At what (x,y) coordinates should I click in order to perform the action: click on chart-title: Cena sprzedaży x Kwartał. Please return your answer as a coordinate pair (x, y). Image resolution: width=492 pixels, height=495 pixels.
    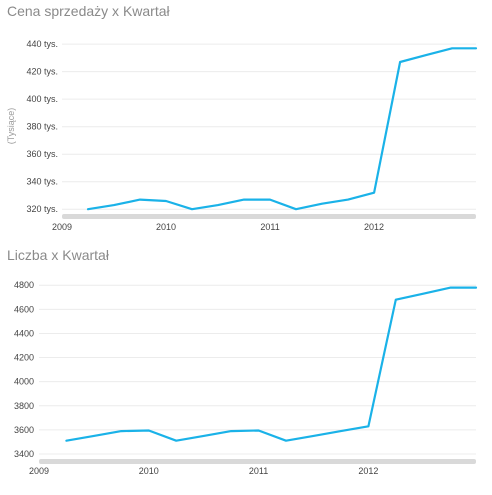
    Looking at the image, I should click on (88, 11).